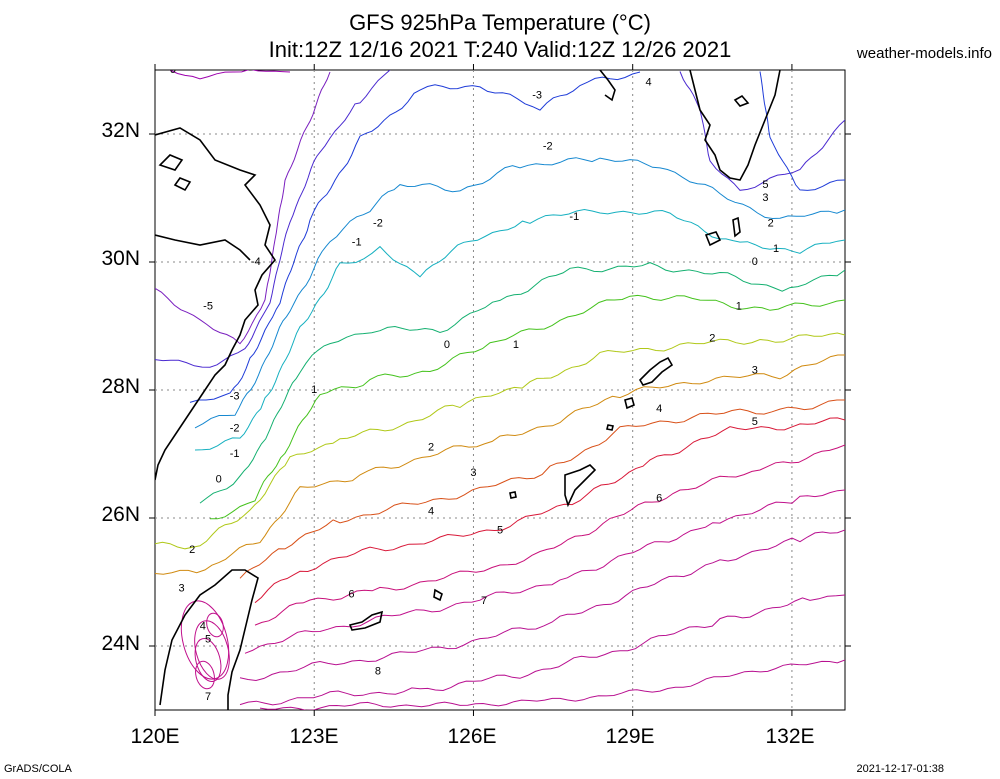  Describe the element at coordinates (208, 307) in the screenshot. I see `contour-label: -5` at that location.